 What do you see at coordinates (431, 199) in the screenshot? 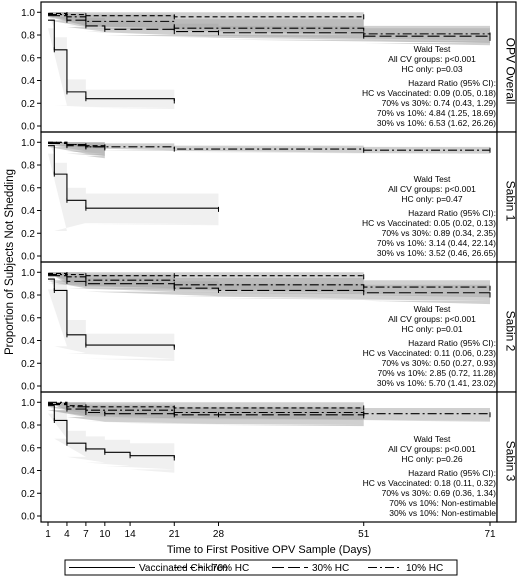
I see `wald-text: HC only: p=0.47` at bounding box center [431, 199].